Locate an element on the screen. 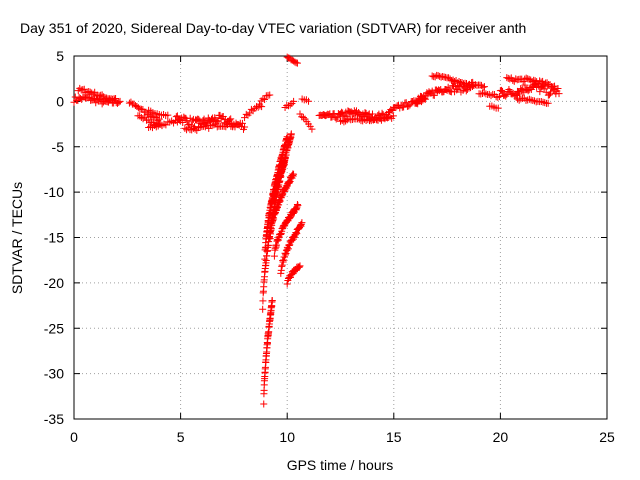 Image resolution: width=640 pixels, height=480 pixels. y-tick-label: -30 is located at coordinates (54, 374).